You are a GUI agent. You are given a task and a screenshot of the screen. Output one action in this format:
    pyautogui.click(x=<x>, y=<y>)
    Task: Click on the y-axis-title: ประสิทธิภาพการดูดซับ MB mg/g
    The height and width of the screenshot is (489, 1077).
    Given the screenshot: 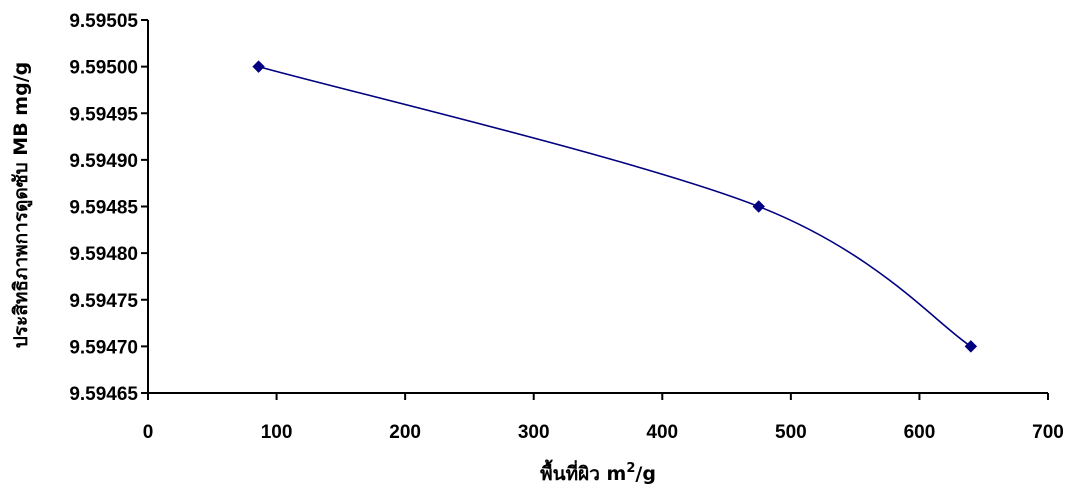 What is the action you would take?
    pyautogui.click(x=21, y=205)
    